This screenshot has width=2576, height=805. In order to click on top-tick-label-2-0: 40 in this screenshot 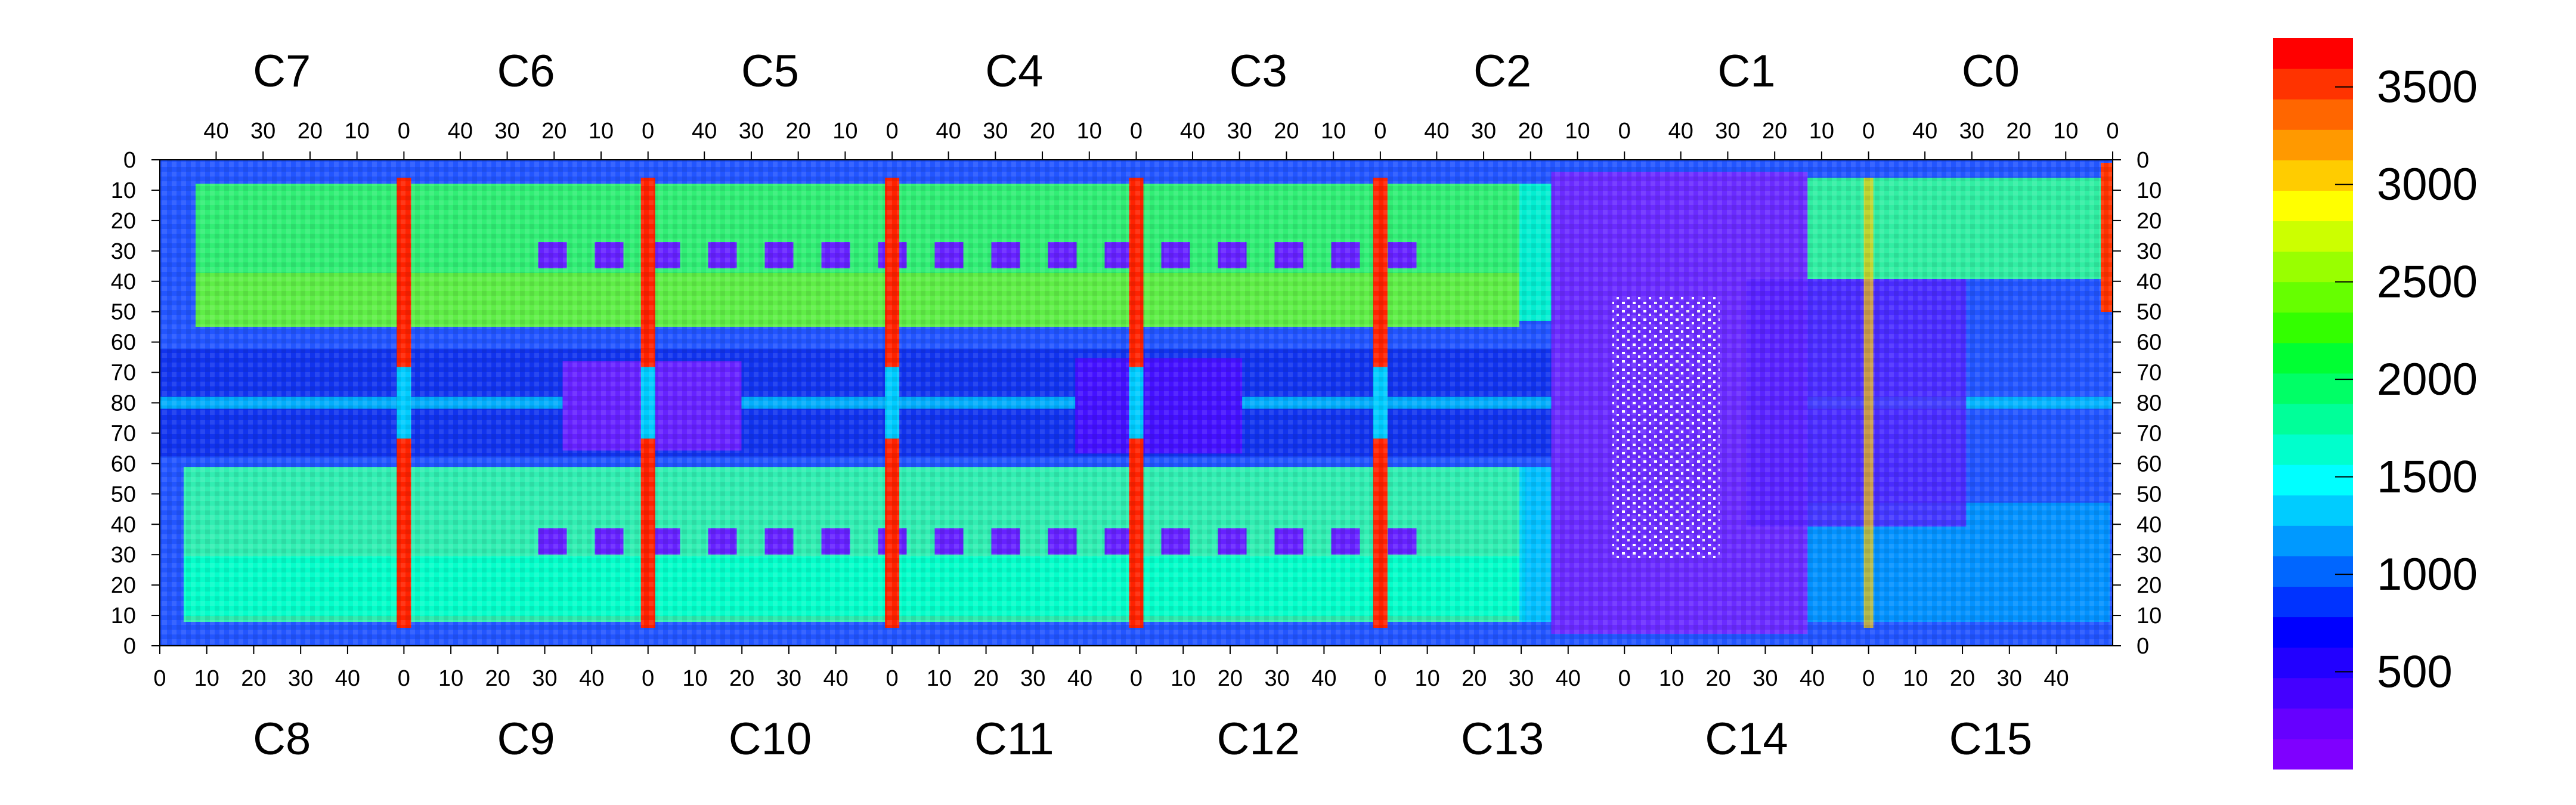, I will do `click(705, 132)`.